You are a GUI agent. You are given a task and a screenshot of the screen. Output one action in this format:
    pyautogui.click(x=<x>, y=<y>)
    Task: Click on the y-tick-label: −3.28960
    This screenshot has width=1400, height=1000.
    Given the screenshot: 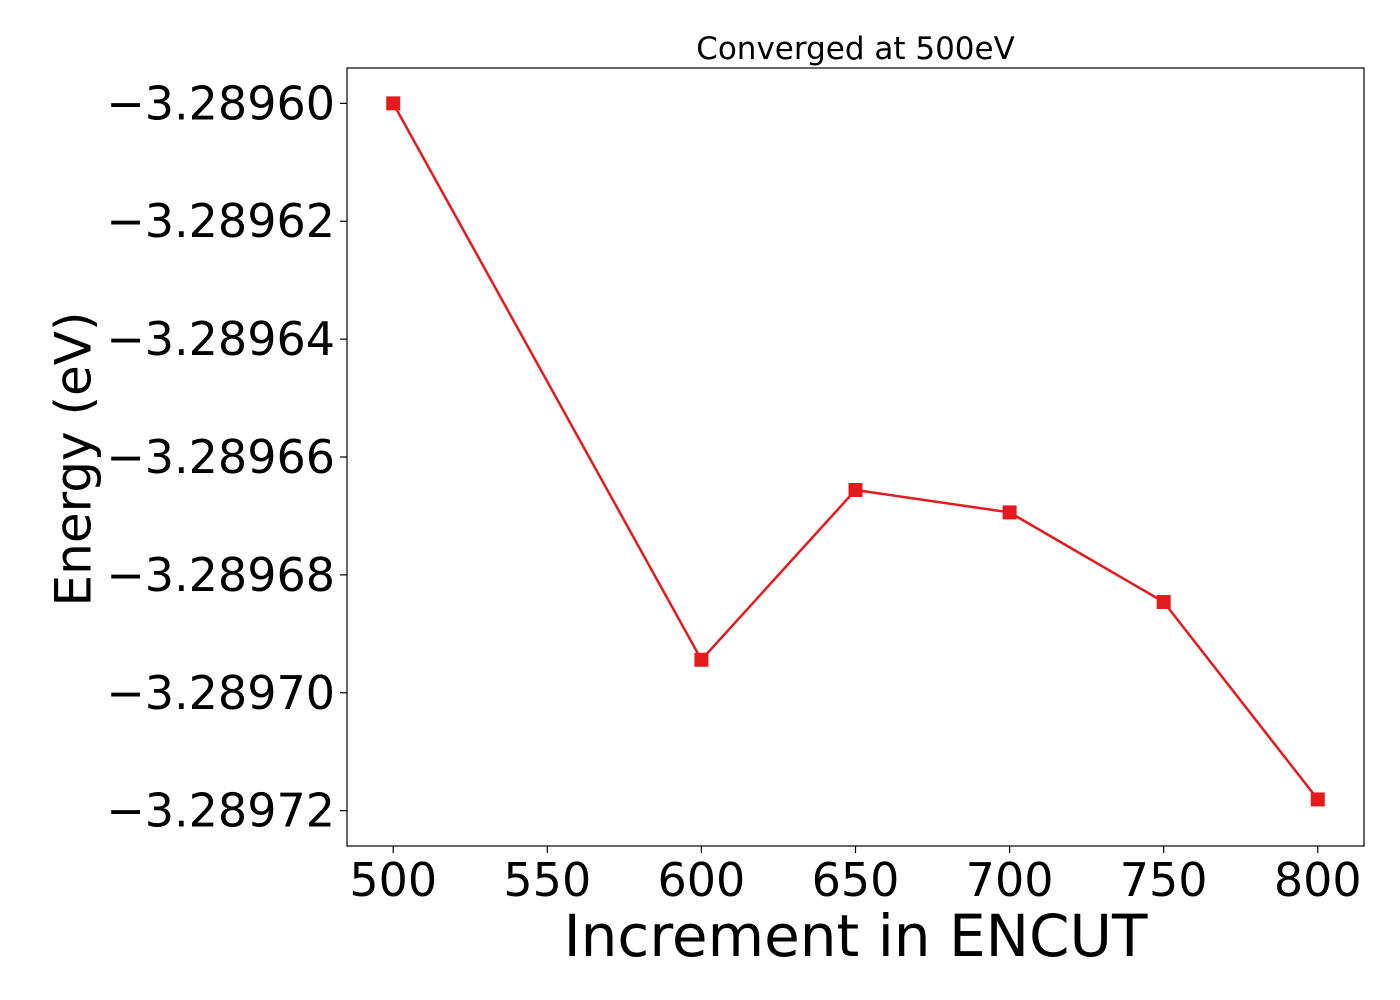 What is the action you would take?
    pyautogui.click(x=220, y=103)
    